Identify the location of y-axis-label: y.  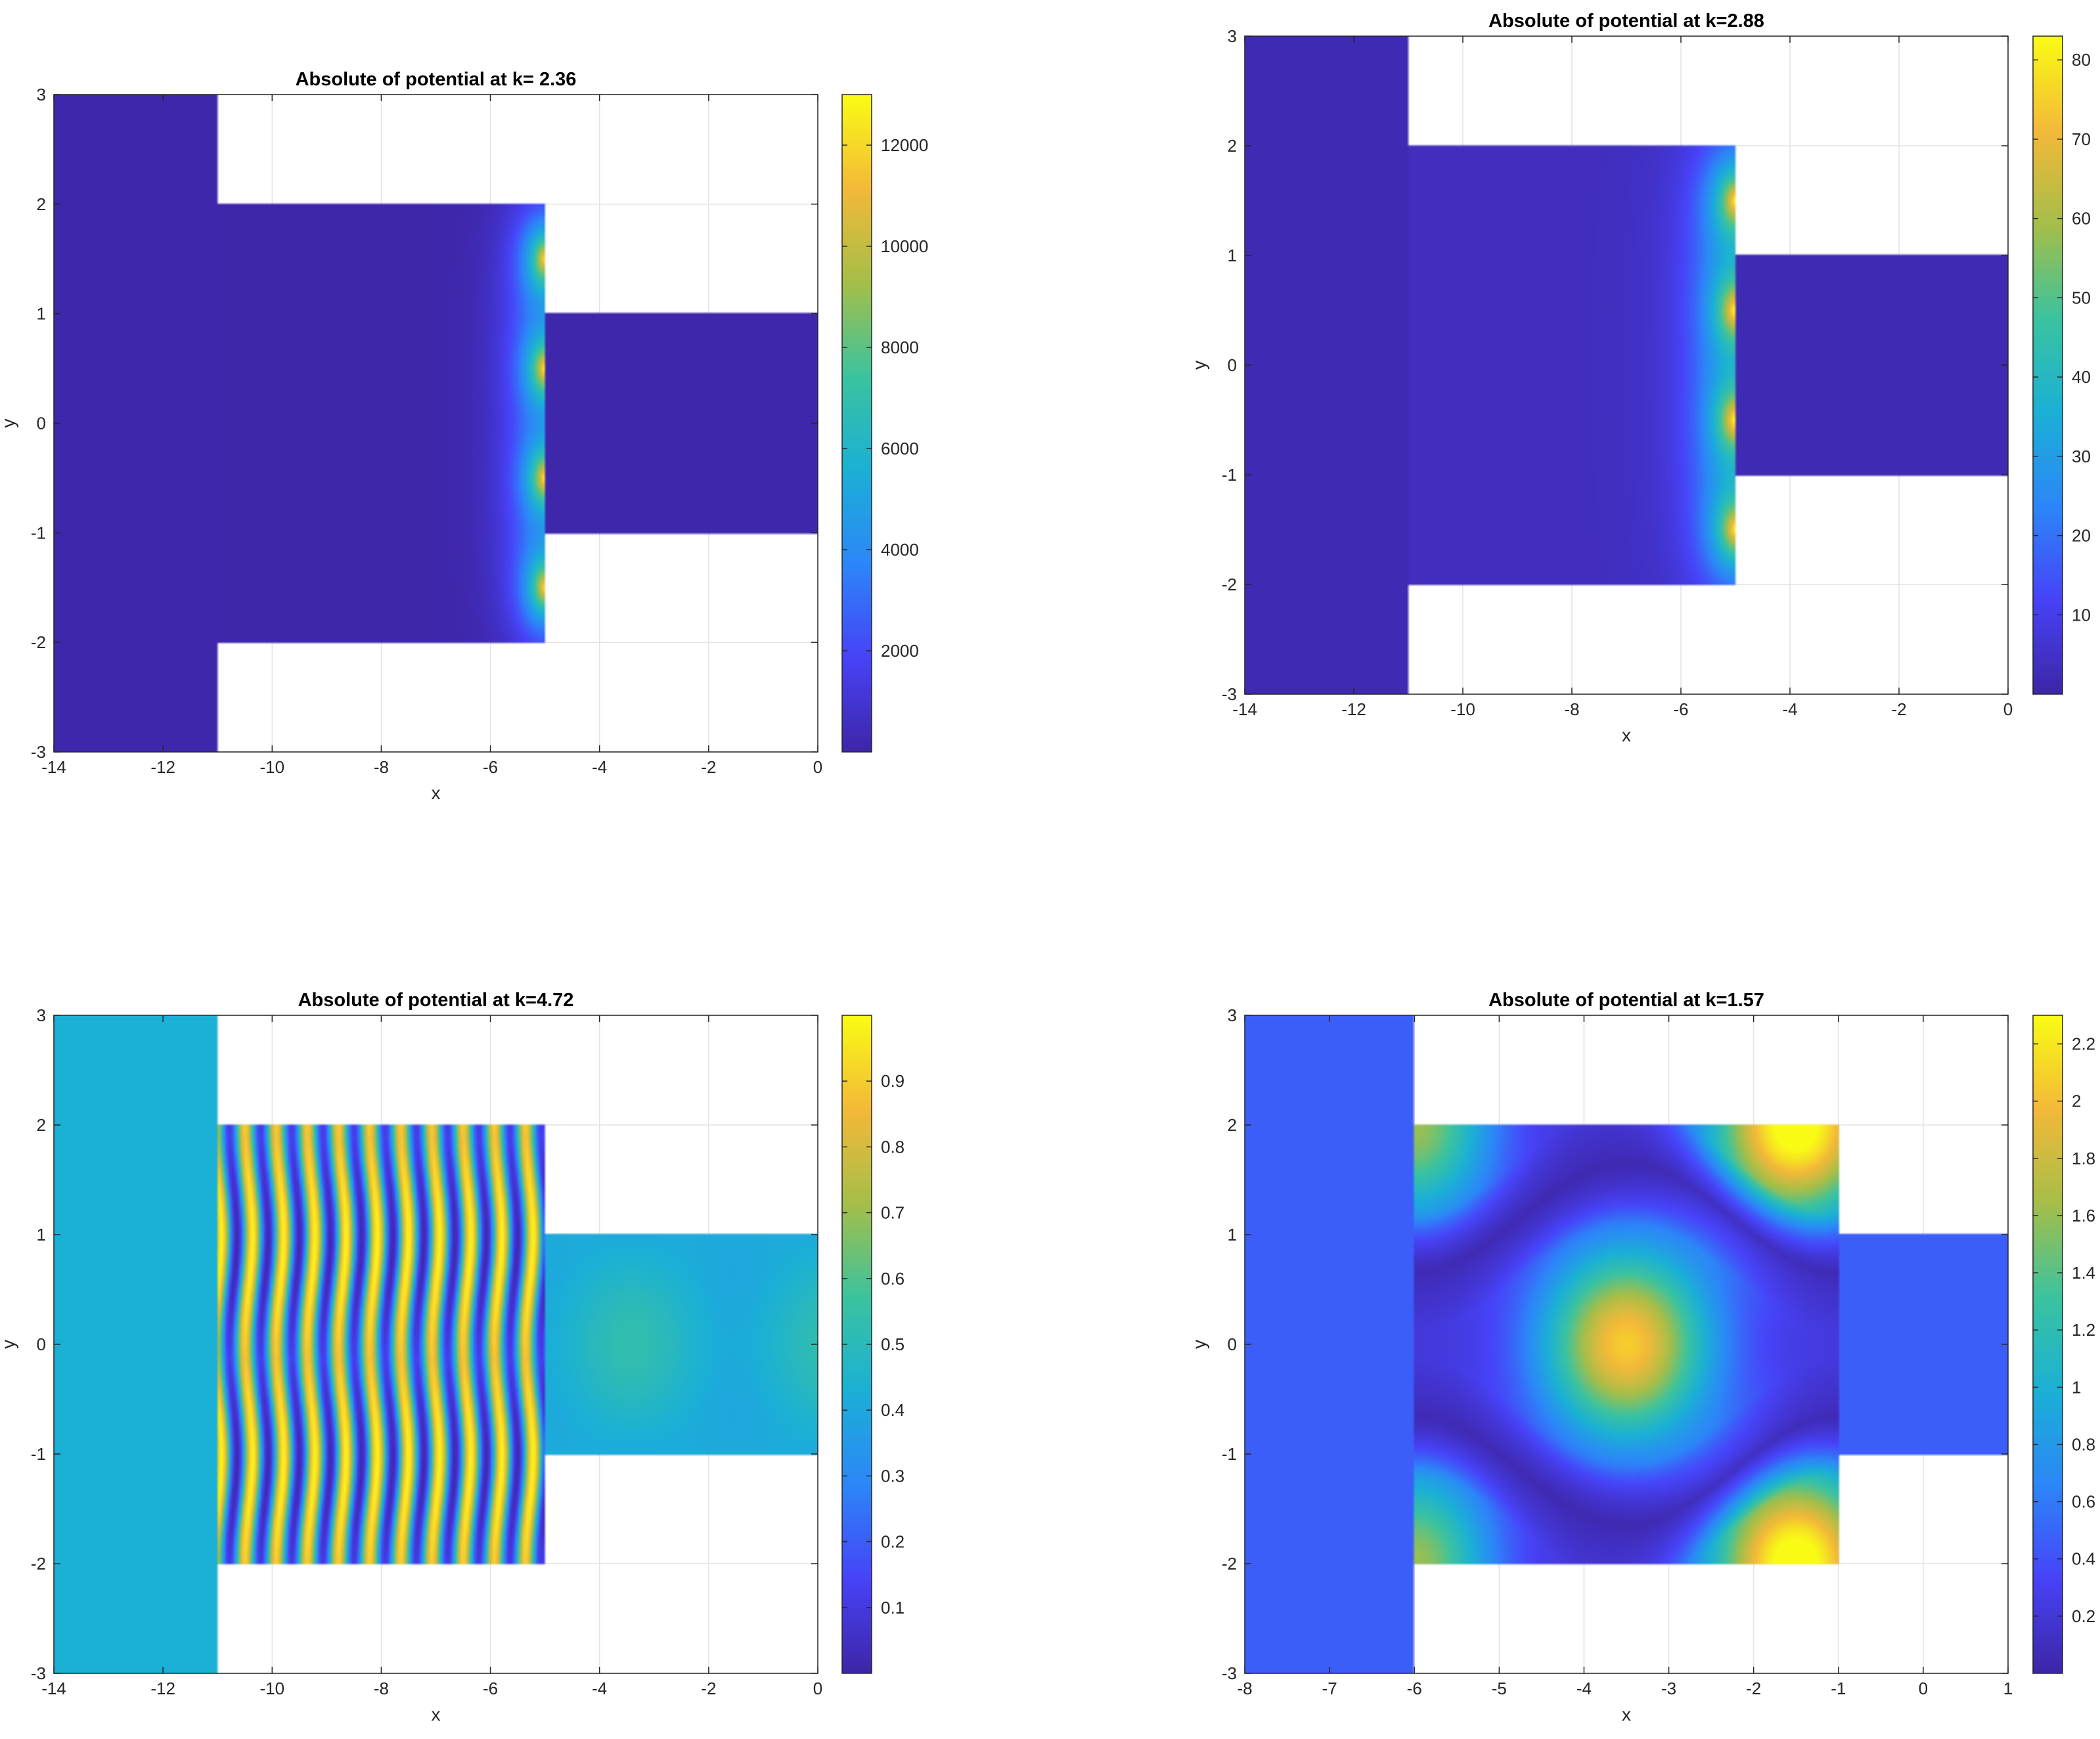
(1199, 1344).